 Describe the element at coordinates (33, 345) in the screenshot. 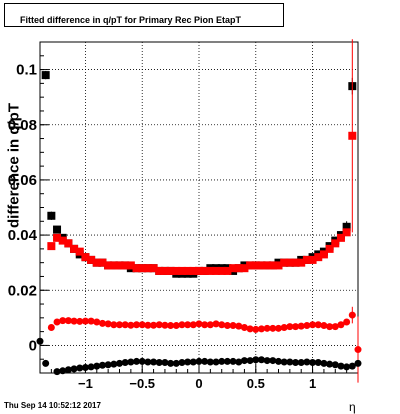

I see `y-tick-label: 0` at that location.